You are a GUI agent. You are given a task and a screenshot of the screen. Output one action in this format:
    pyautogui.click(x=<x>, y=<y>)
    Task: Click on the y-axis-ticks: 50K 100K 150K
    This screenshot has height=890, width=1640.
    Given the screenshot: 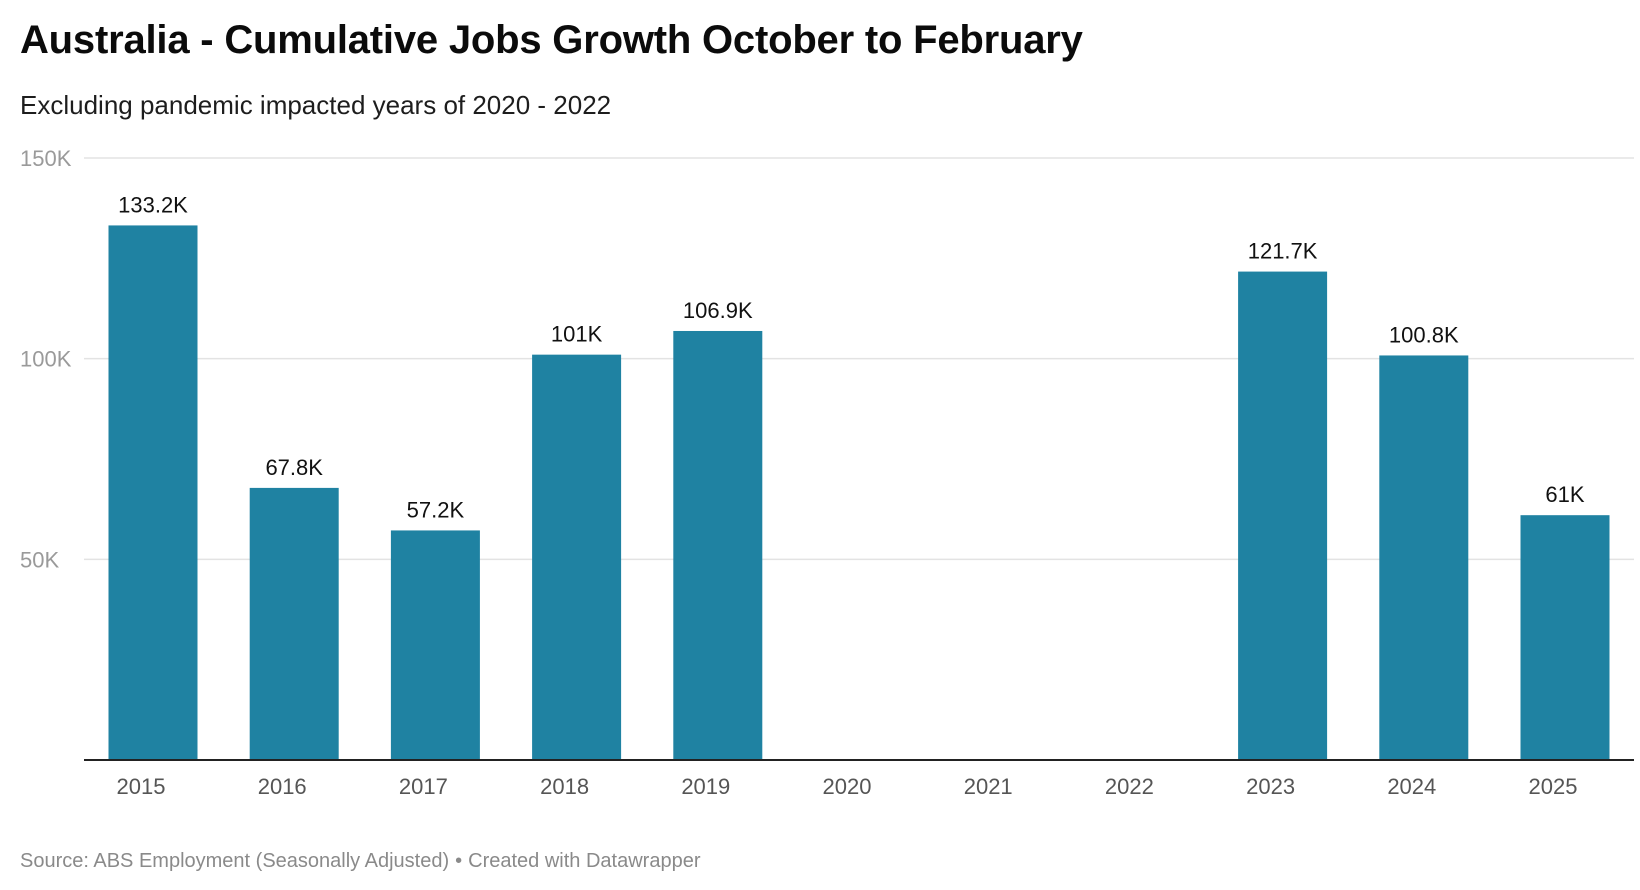 What is the action you would take?
    pyautogui.click(x=46, y=359)
    